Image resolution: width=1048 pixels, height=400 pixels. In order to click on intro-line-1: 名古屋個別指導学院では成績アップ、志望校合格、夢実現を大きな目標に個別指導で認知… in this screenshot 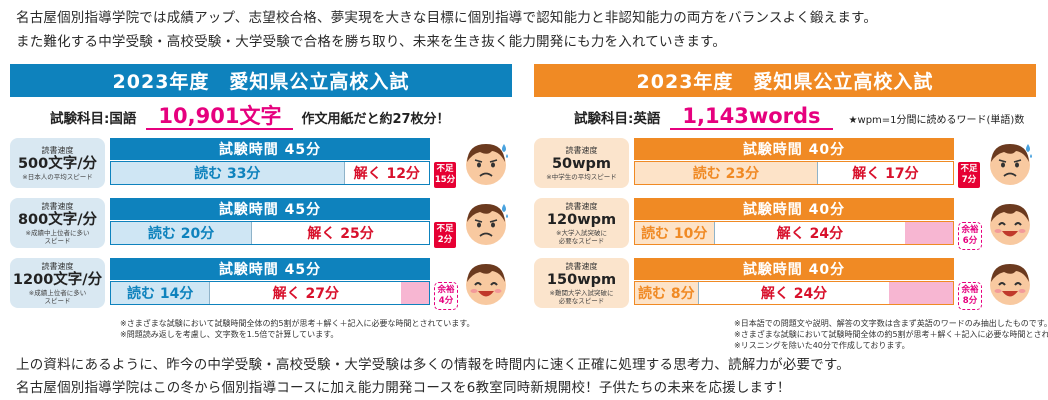, I will do `click(447, 18)`.